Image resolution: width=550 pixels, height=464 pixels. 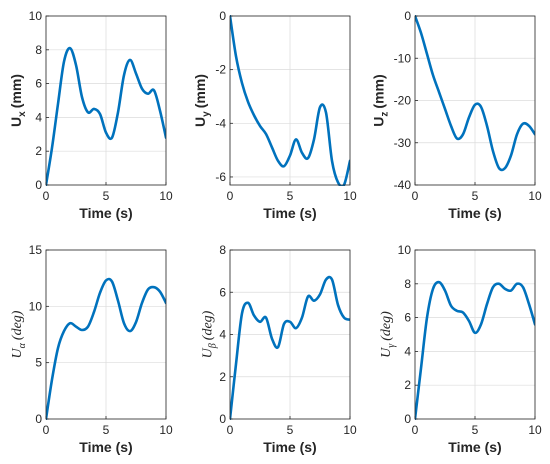 I want to click on subplot-5: 0 5 10 0 2 4 6 8 Time (s) Uβ (deg), so click(x=279, y=349).